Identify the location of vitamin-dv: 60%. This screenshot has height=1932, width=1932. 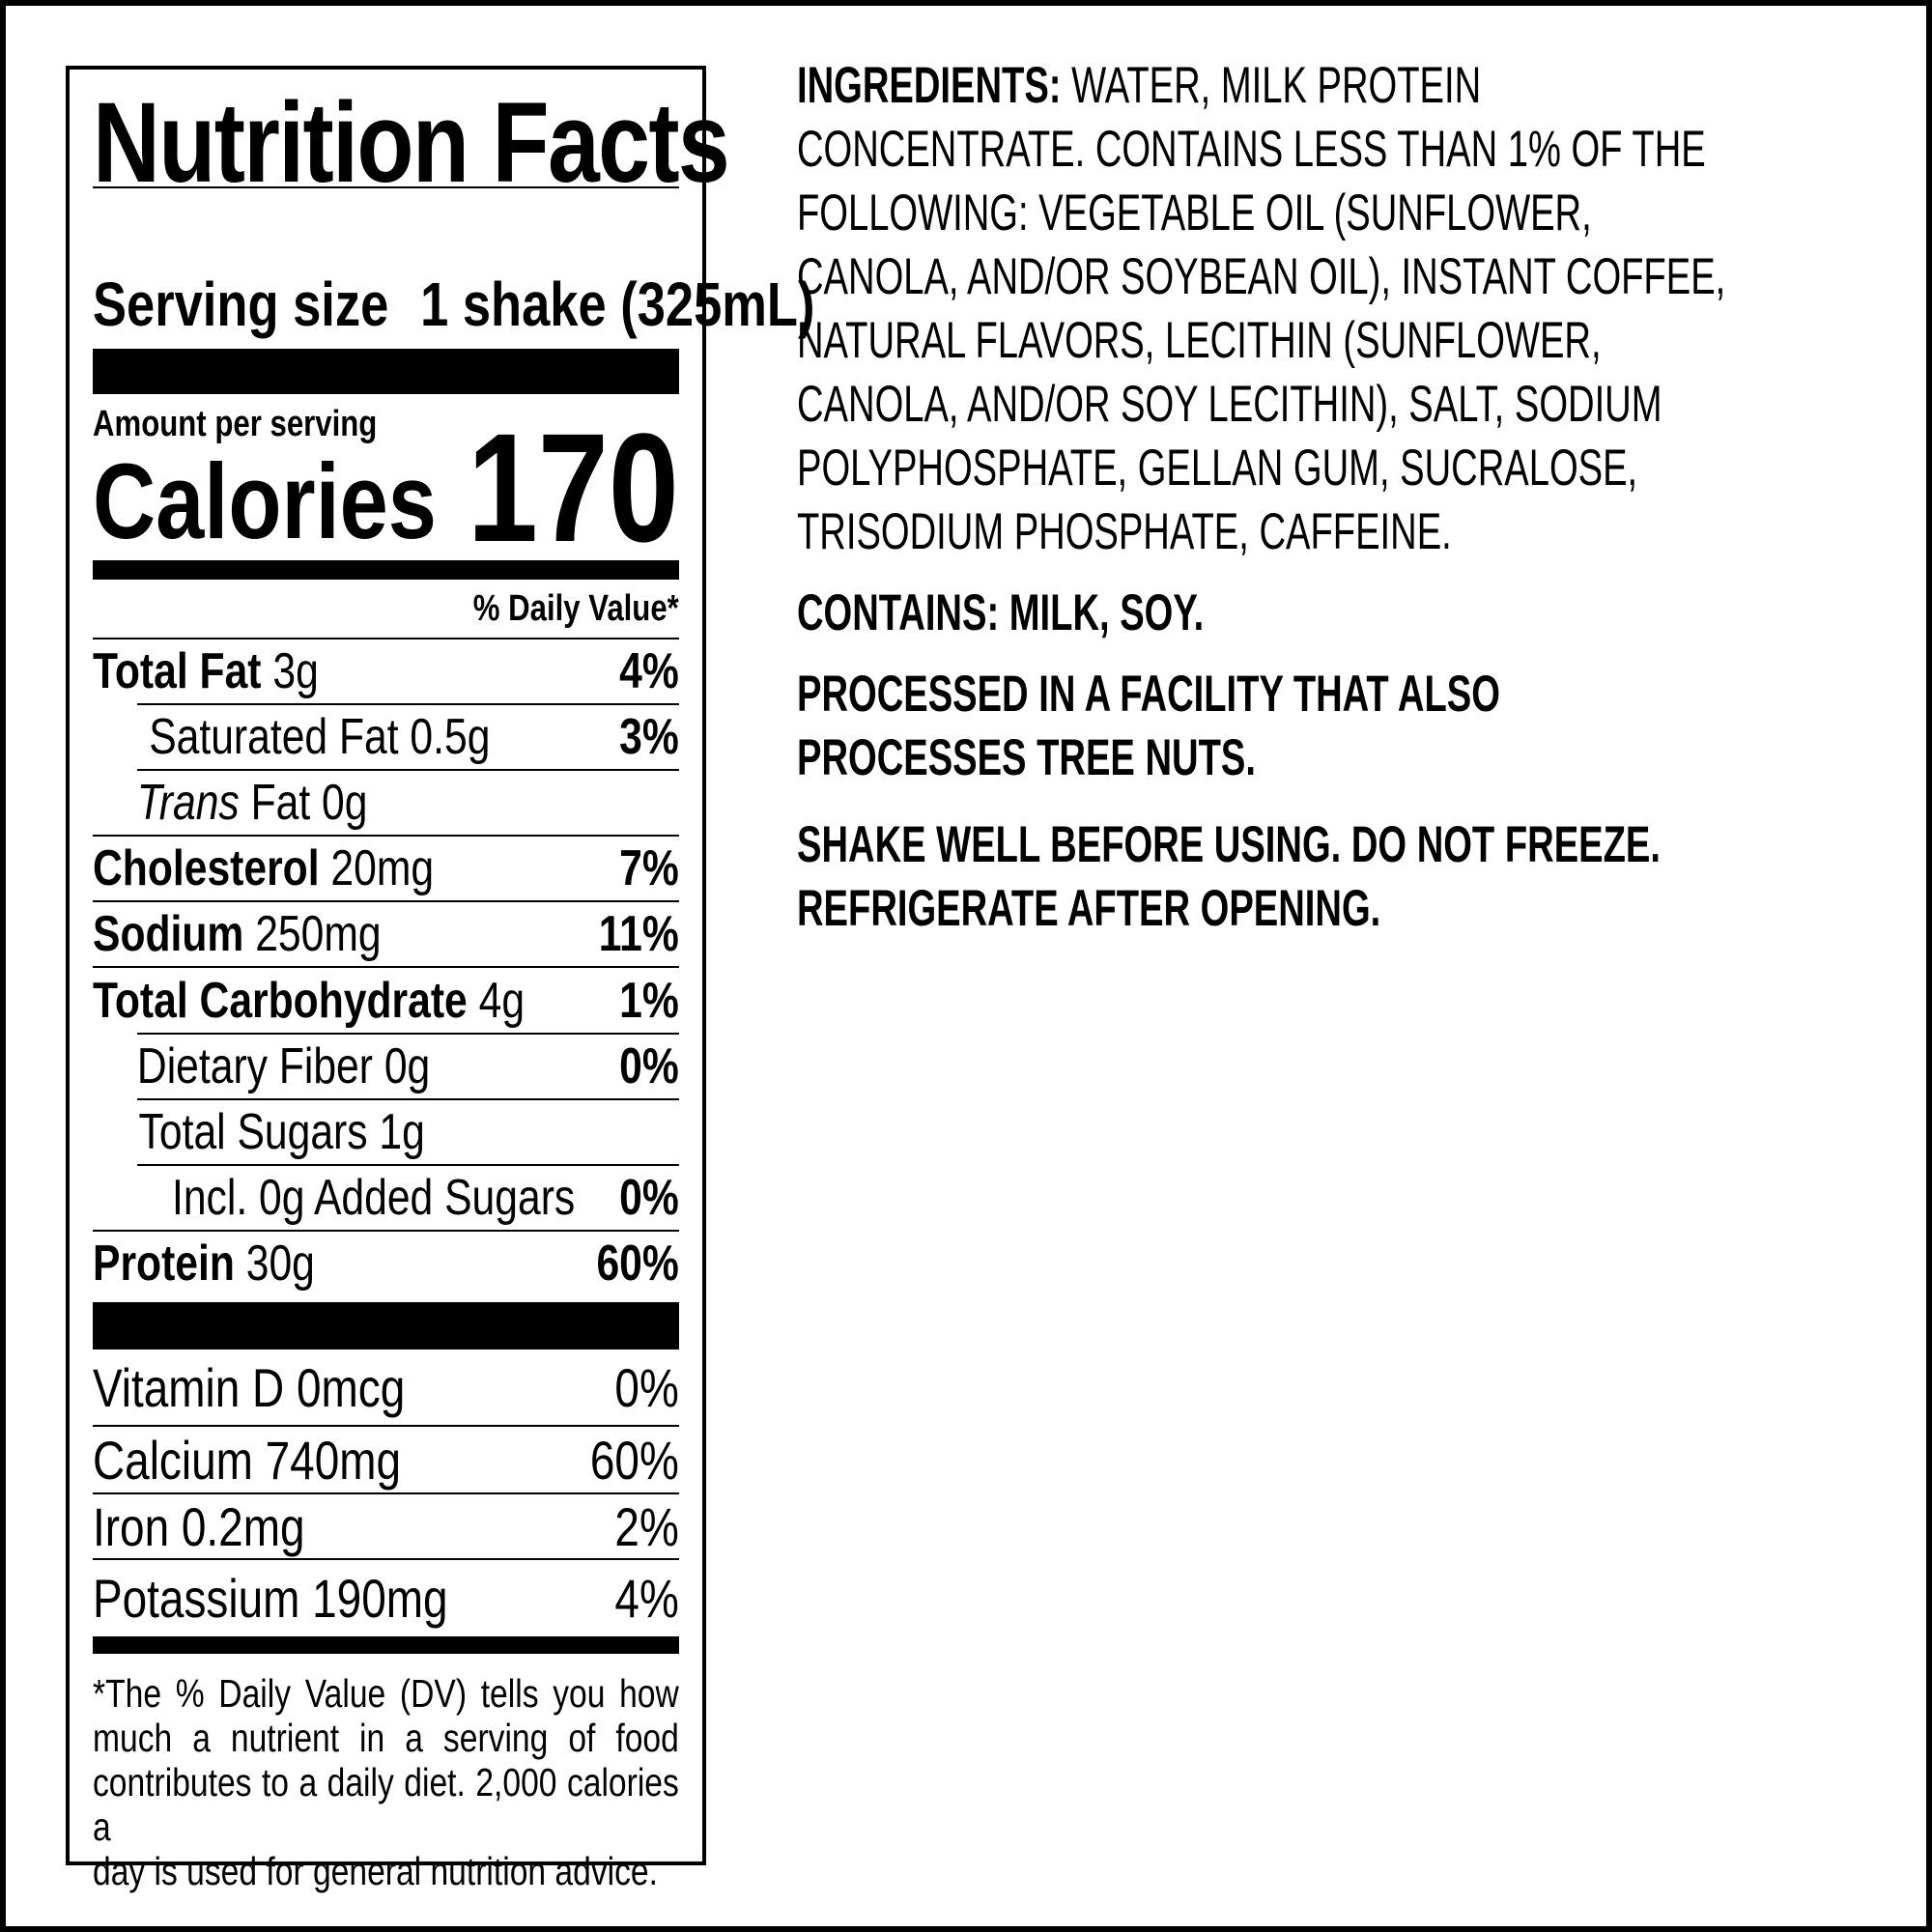
(634, 1460).